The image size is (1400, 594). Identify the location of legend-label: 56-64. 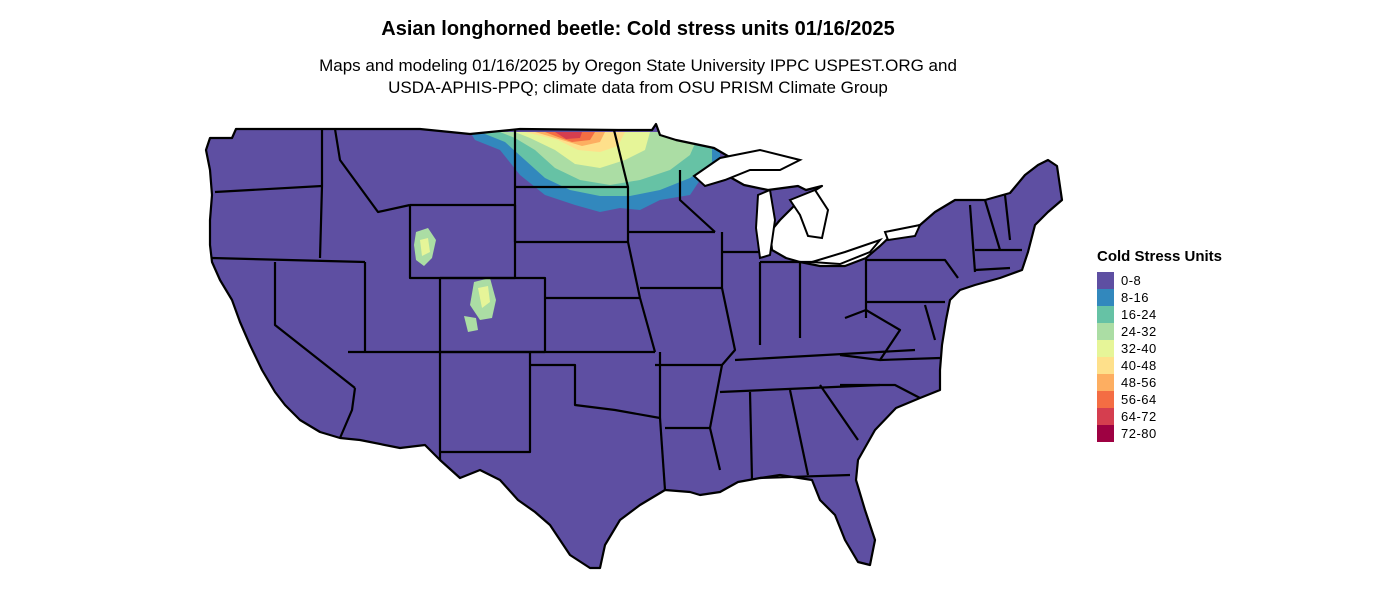
(1139, 399).